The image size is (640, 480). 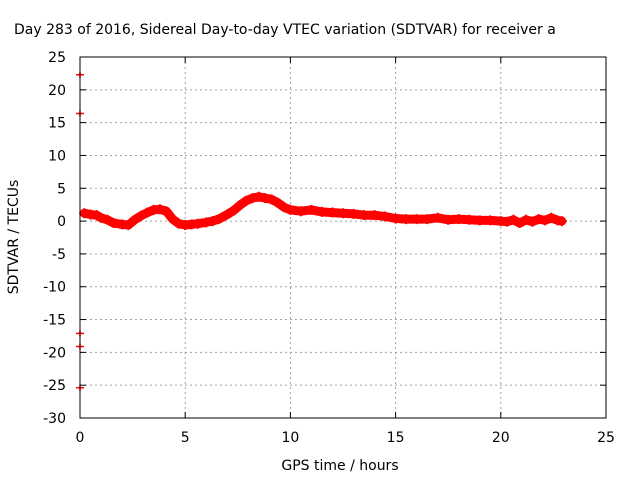 I want to click on x-tick-label: 5, so click(x=185, y=438).